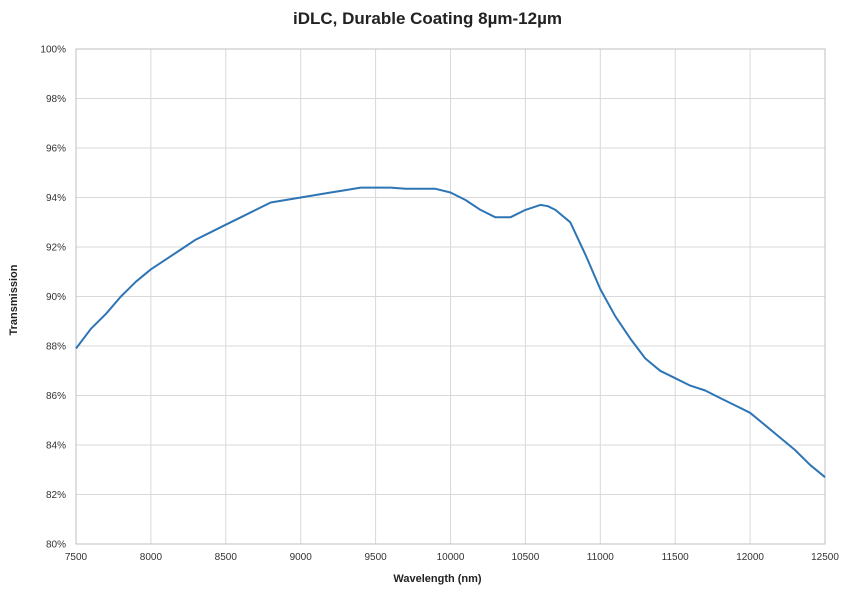 The width and height of the screenshot is (855, 605). I want to click on x-tick-label: 9000, so click(301, 557).